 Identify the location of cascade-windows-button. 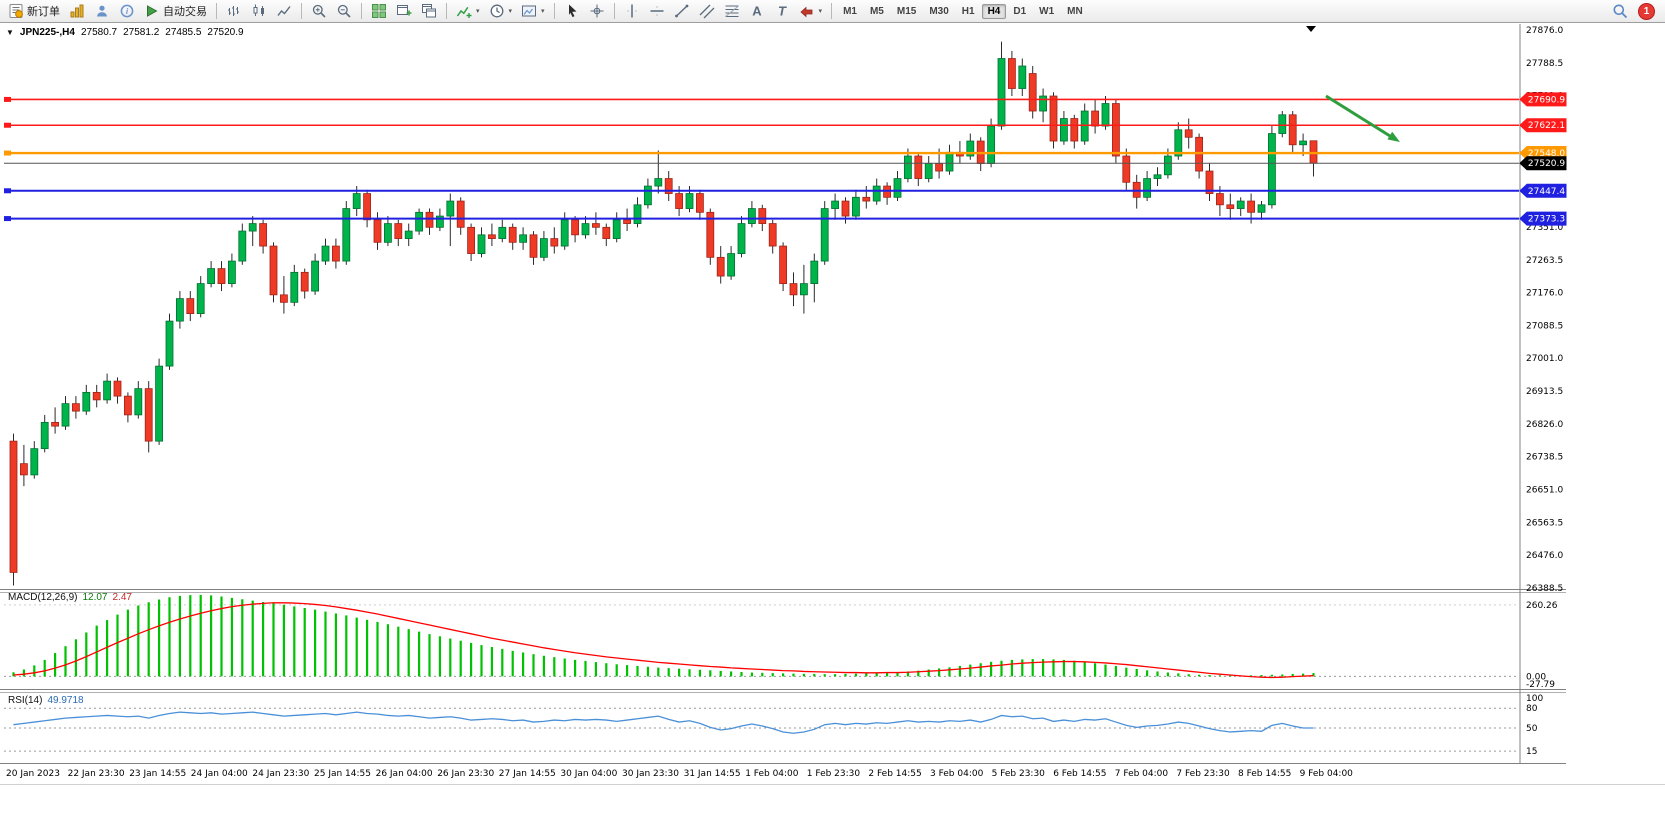
(429, 11).